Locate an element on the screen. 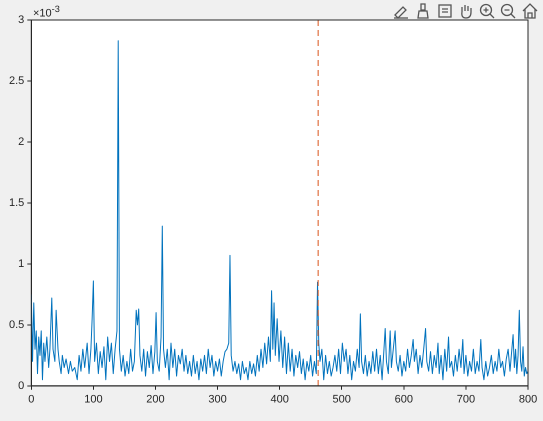  x-tick-label: 800 is located at coordinates (528, 399).